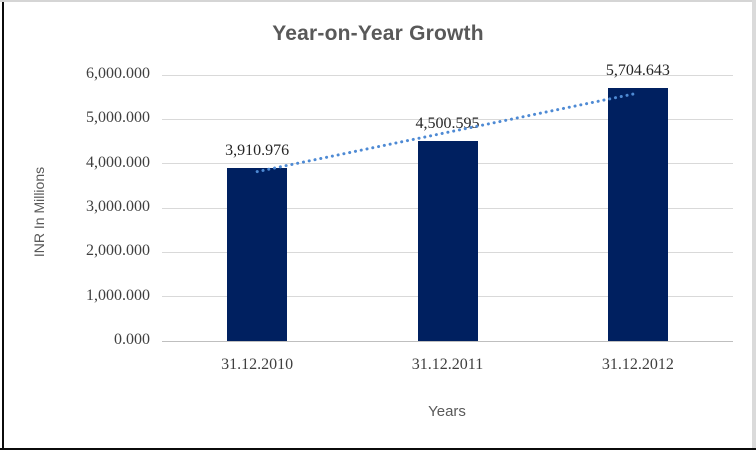  I want to click on bar-data-label: 3,910.976, so click(257, 150).